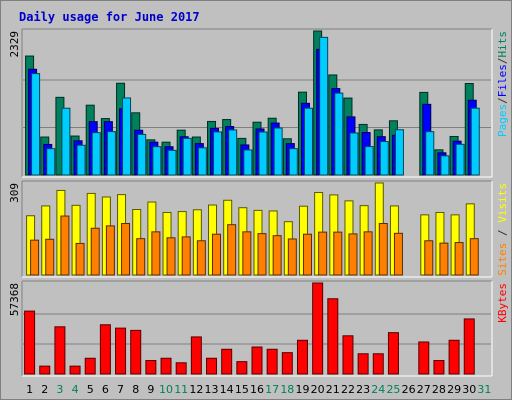 The height and width of the screenshot is (401, 512). What do you see at coordinates (502, 80) in the screenshot?
I see `legend-part: Files` at bounding box center [502, 80].